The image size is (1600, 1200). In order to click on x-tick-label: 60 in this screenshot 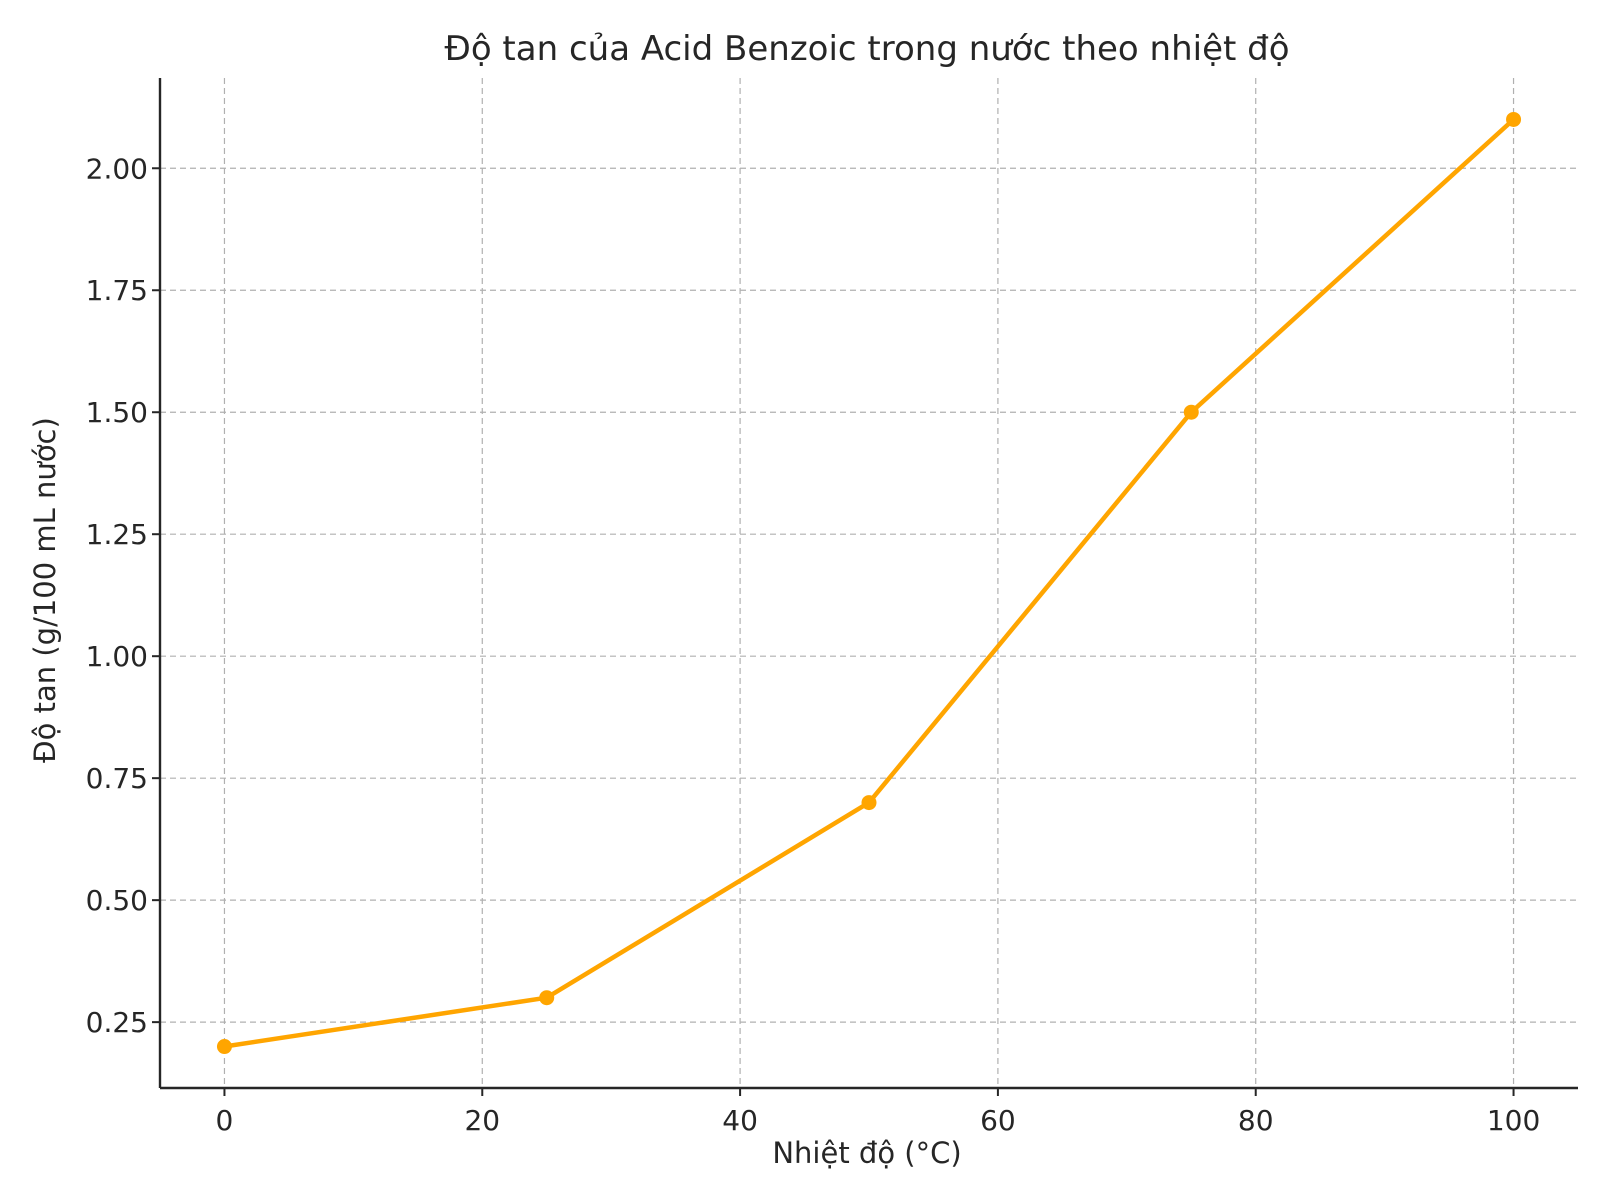, I will do `click(998, 1120)`.